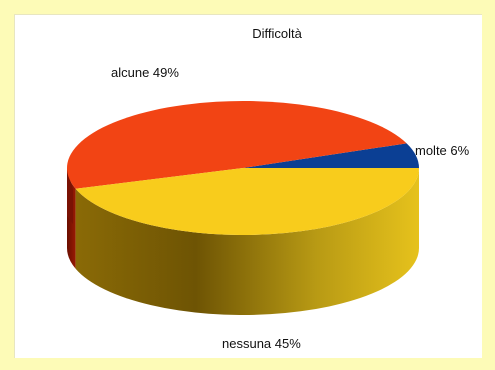 This screenshot has width=495, height=370. What do you see at coordinates (261, 343) in the screenshot?
I see `slice-label-nessuna: nessuna 45%` at bounding box center [261, 343].